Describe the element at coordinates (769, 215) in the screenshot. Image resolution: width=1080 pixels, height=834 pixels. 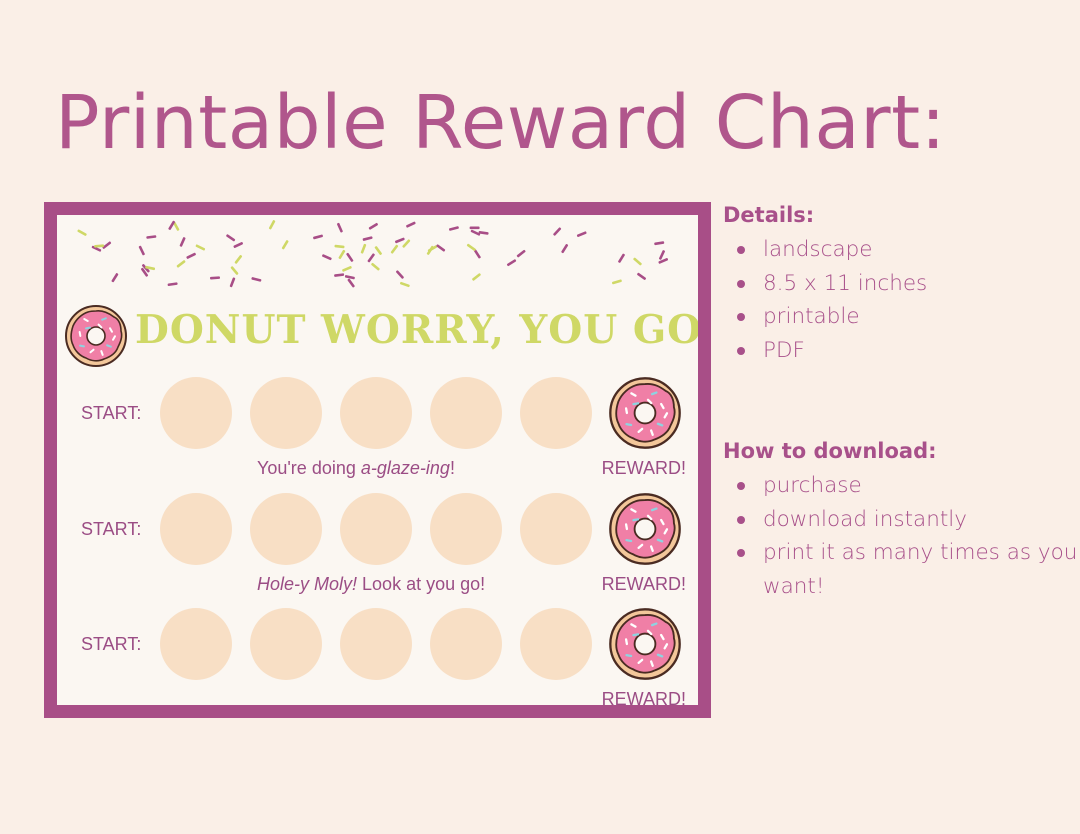
I see `details-heading: Details:` at that location.